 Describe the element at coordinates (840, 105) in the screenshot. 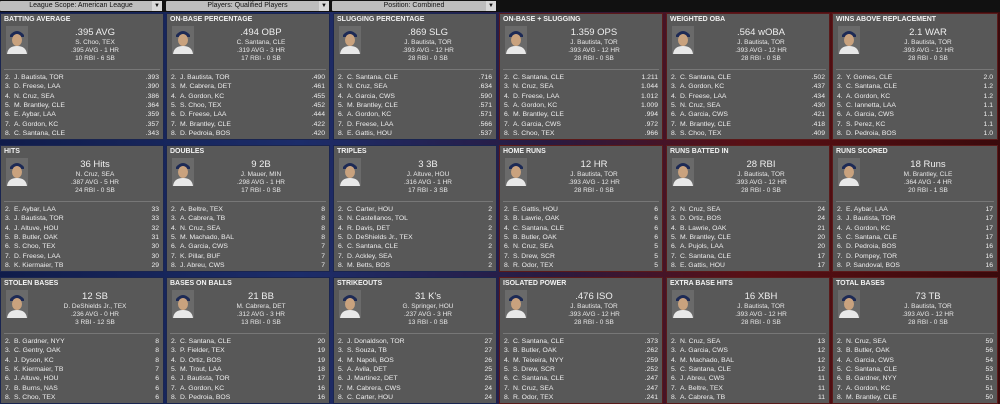

I see `rank: 5.` at that location.